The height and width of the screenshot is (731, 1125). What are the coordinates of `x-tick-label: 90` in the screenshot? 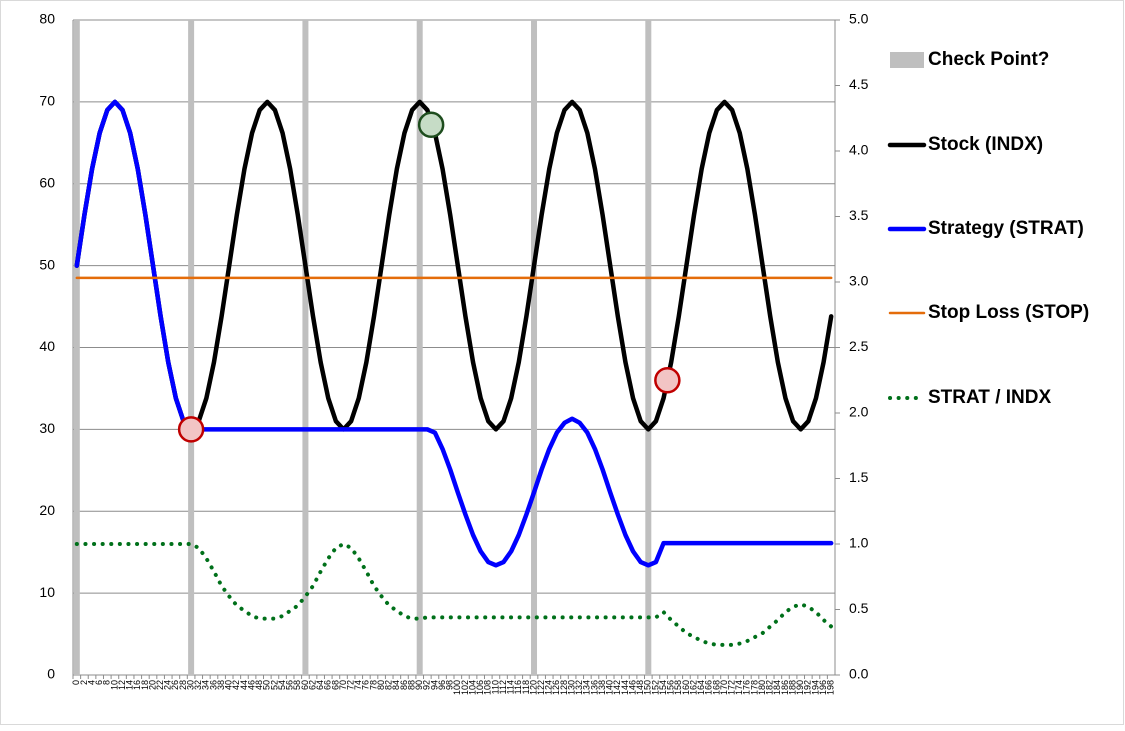 It's located at (419, 685).